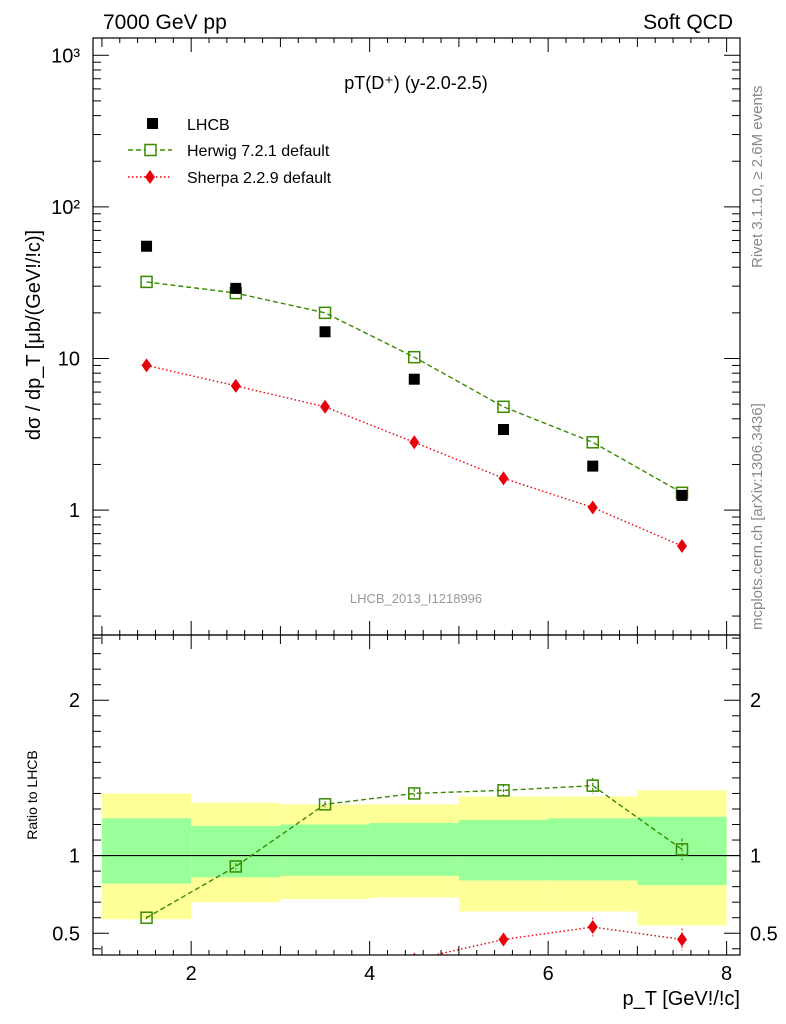 The width and height of the screenshot is (786, 1024). Describe the element at coordinates (191, 974) in the screenshot. I see `x-tick-label: 2` at that location.